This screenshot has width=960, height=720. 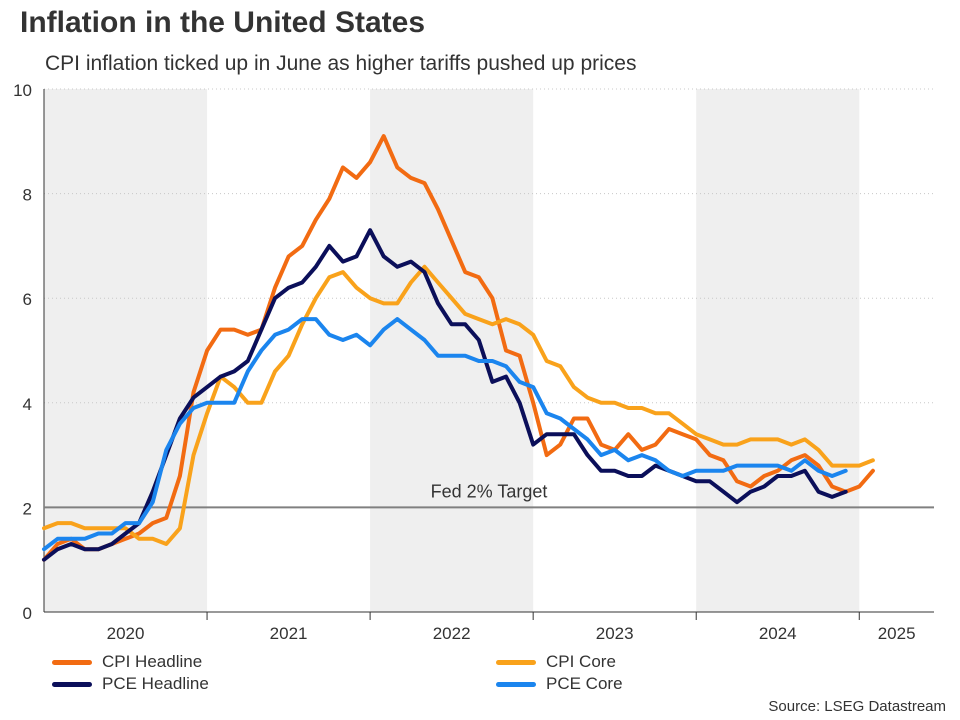 I want to click on legend-pce-headline: PCE Headline, so click(x=130, y=684).